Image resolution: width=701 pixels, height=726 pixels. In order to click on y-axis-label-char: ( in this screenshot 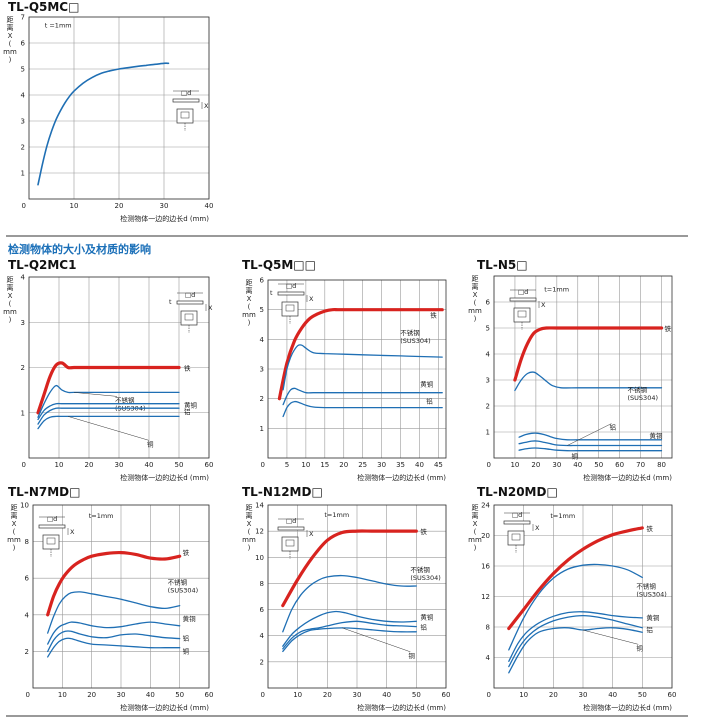, I will do `click(249, 532)`.